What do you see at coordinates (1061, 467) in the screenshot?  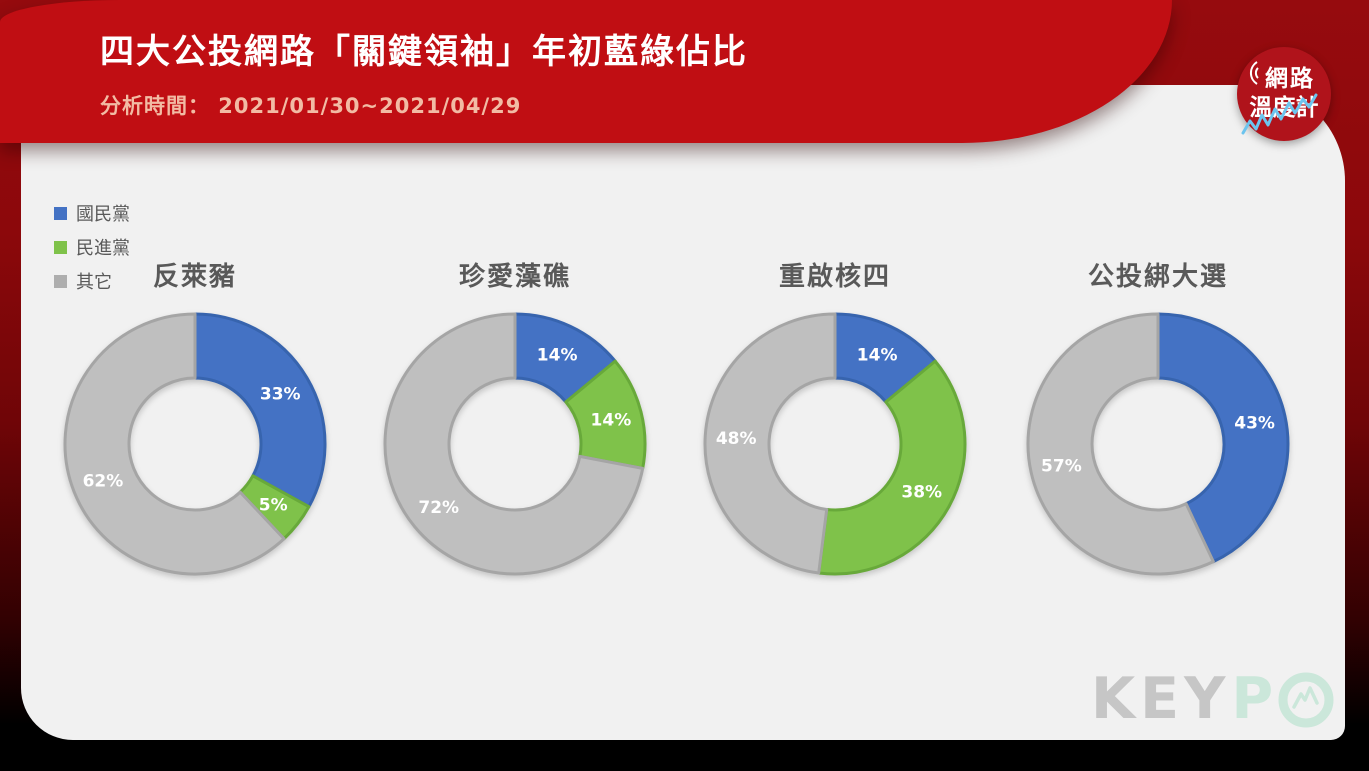 I see `slice-label: 57%` at bounding box center [1061, 467].